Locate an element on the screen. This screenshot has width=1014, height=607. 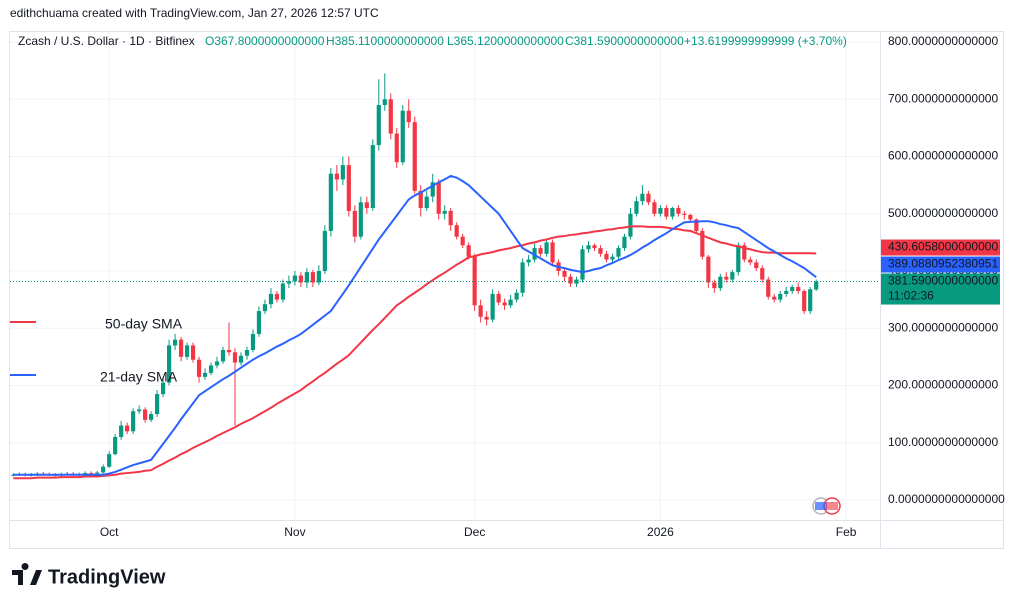
last-price-label: 381.5900000000000 is located at coordinates (943, 281).